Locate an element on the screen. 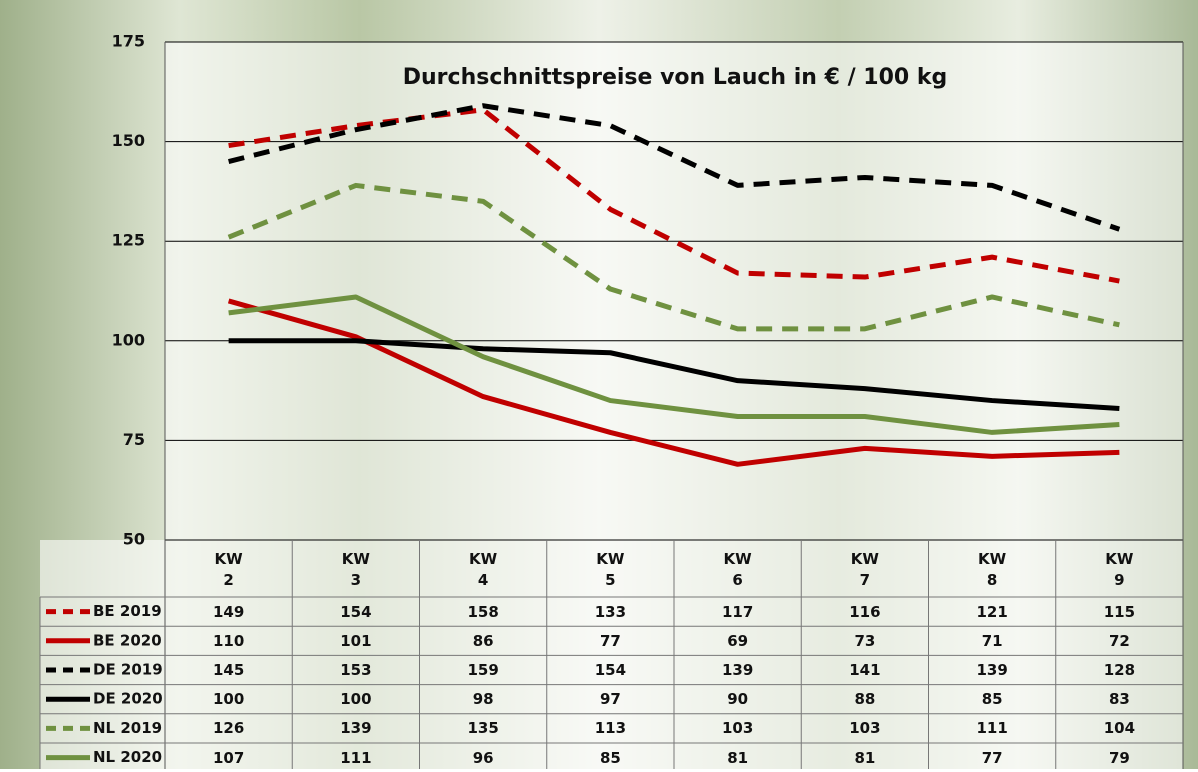  table-value: 101 is located at coordinates (356, 640).